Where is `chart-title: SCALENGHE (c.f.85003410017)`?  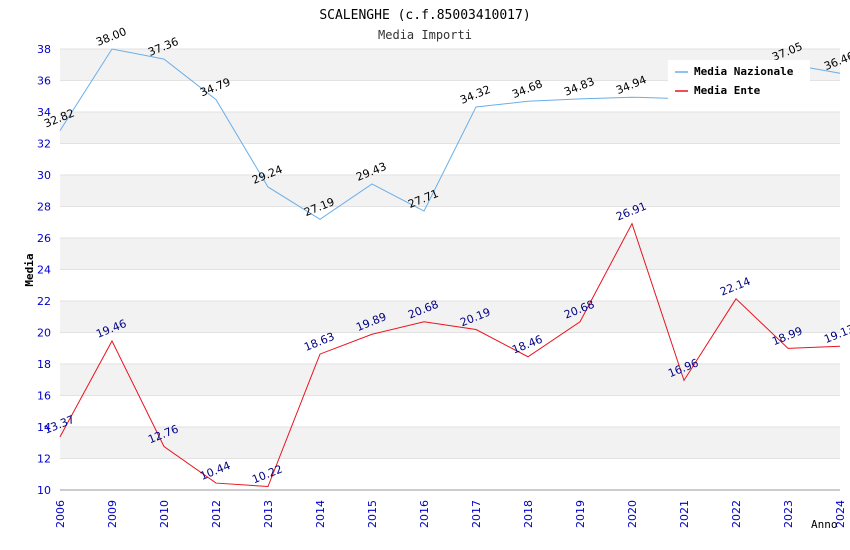 chart-title: SCALENGHE (c.f.85003410017) is located at coordinates (424, 15).